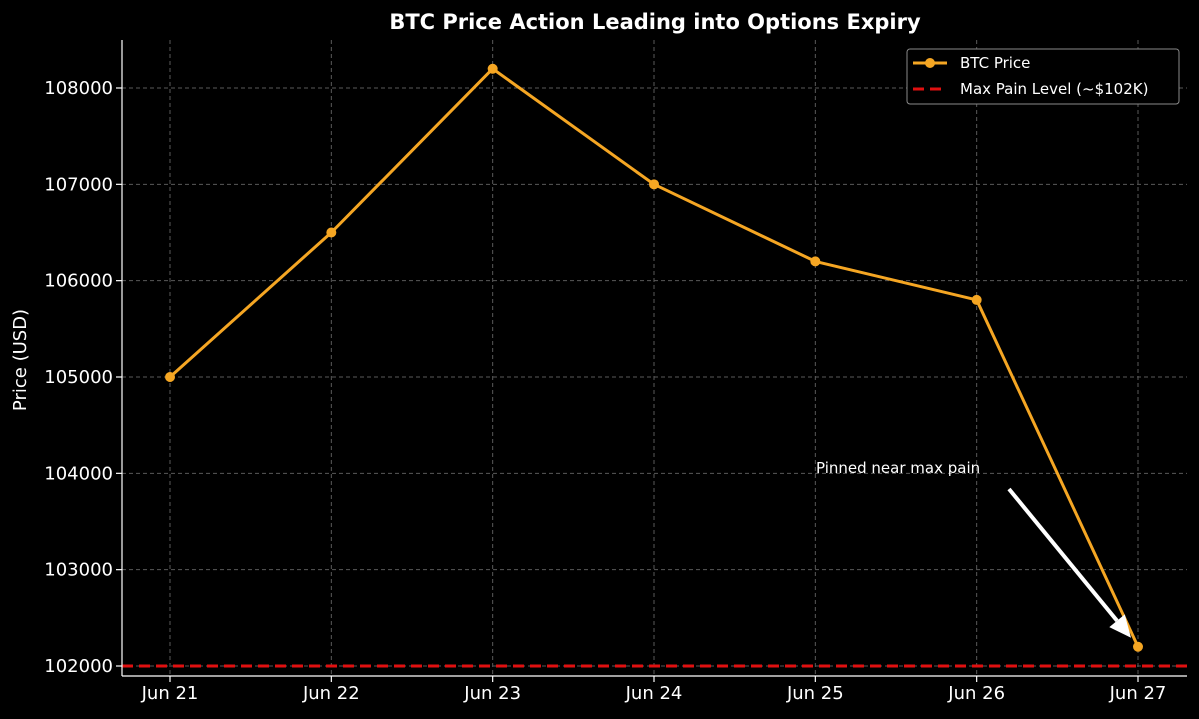 The image size is (1199, 719). Describe the element at coordinates (78, 570) in the screenshot. I see `y-tick-label: 103000` at that location.